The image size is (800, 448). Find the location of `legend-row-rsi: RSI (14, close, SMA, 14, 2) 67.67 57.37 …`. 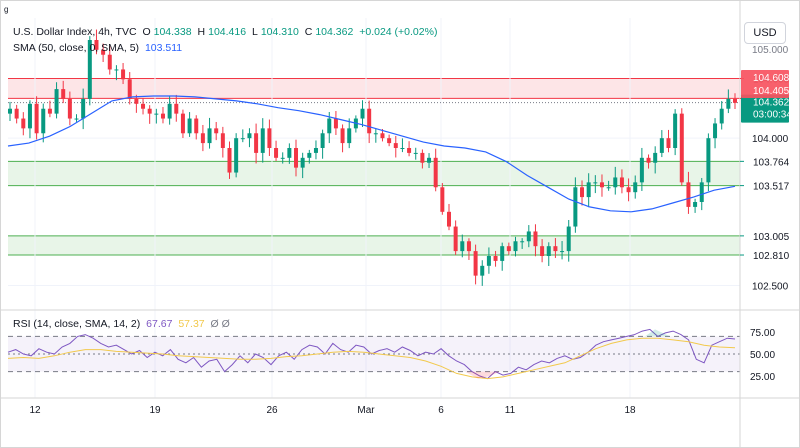

legend-row-rsi: RSI (14, close, SMA, 14, 2) 67.67 57.37 … is located at coordinates (123, 324).